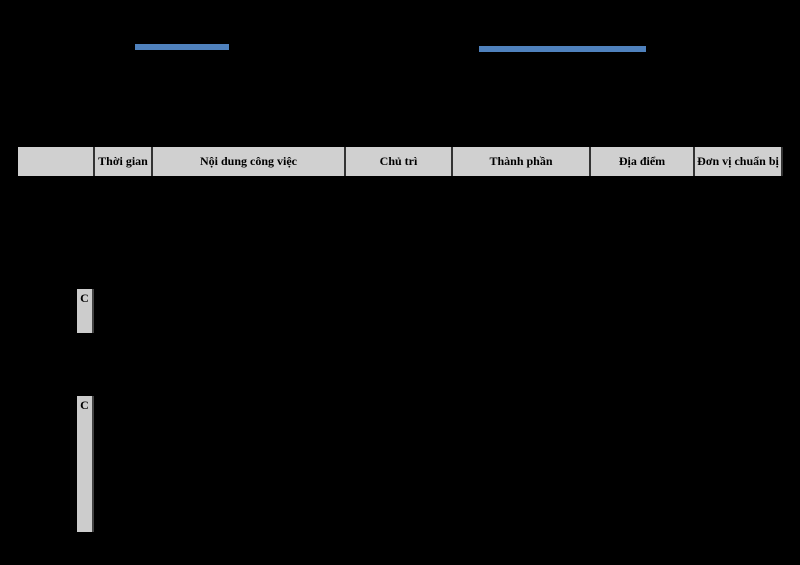 The width and height of the screenshot is (800, 565). Describe the element at coordinates (562, 49) in the screenshot. I see `header-bar-right` at that location.